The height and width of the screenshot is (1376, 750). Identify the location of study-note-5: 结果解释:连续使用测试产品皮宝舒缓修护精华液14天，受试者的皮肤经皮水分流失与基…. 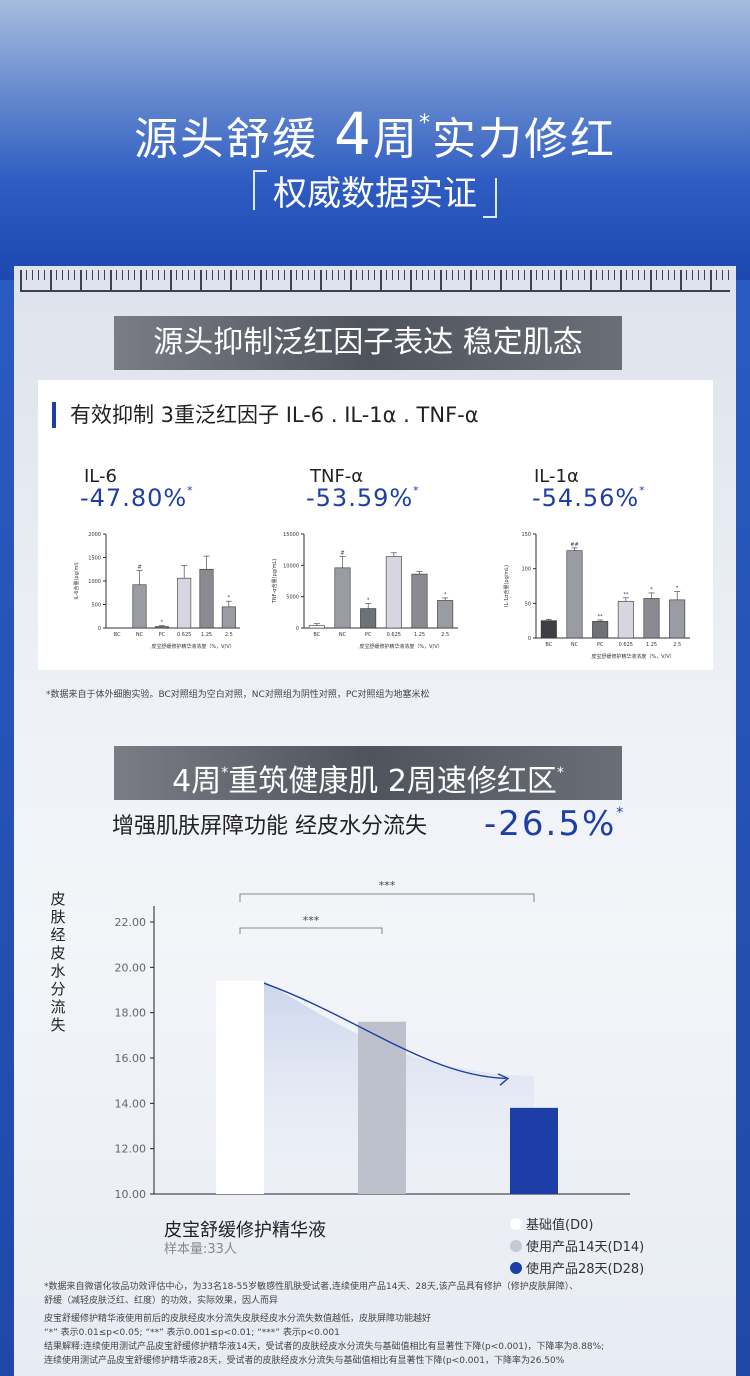
(324, 1347).